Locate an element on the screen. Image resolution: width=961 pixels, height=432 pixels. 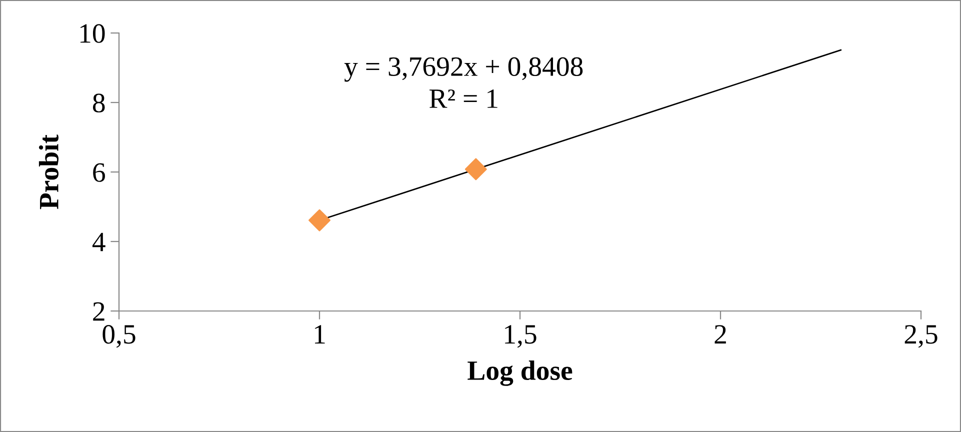
x-tick-label: 2,5 is located at coordinates (921, 336).